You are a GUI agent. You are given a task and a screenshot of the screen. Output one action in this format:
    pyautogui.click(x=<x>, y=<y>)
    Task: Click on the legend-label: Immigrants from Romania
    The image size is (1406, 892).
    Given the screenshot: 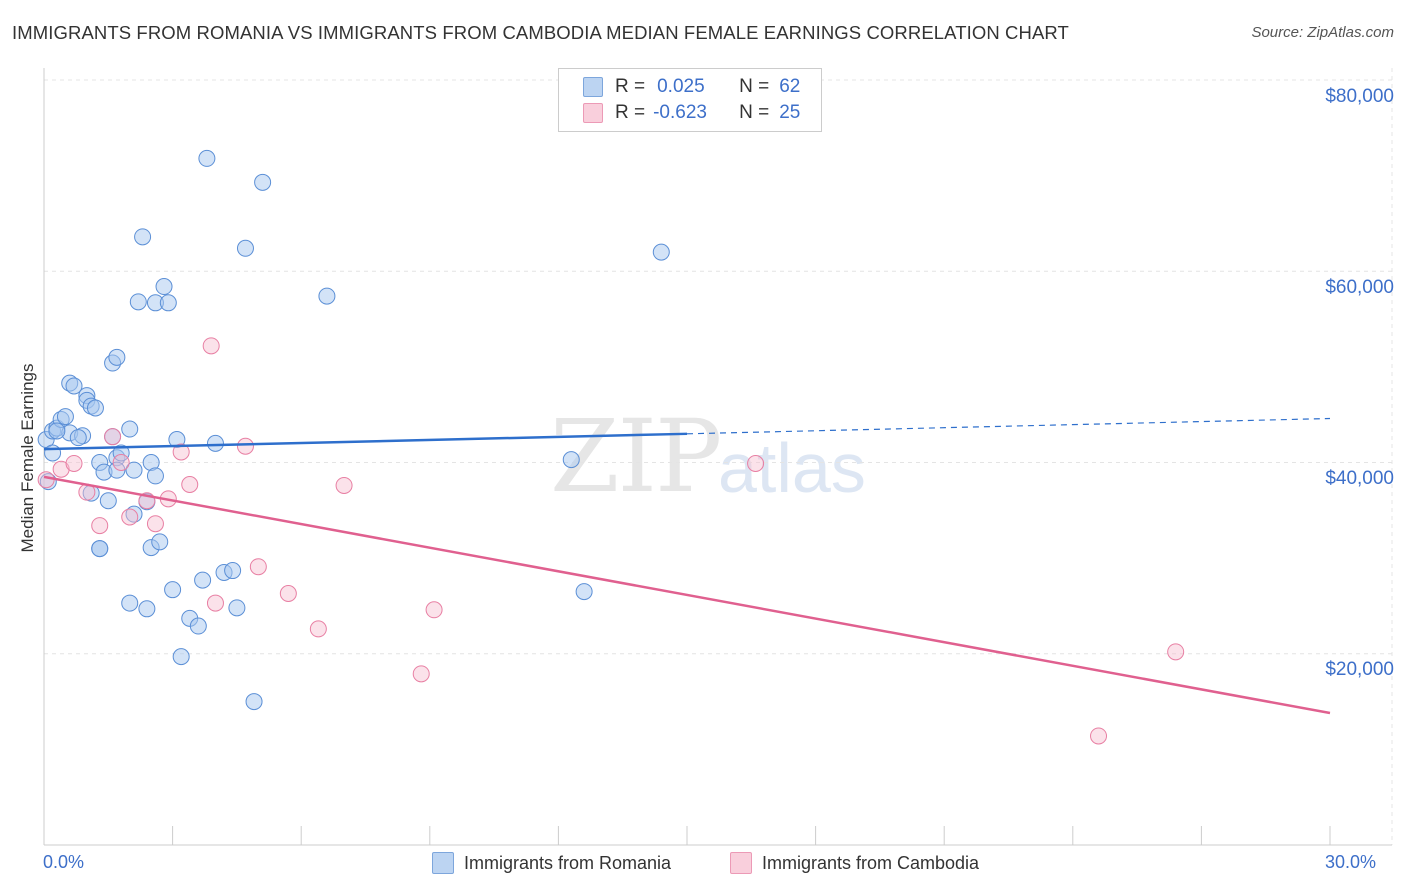 What is the action you would take?
    pyautogui.click(x=568, y=862)
    